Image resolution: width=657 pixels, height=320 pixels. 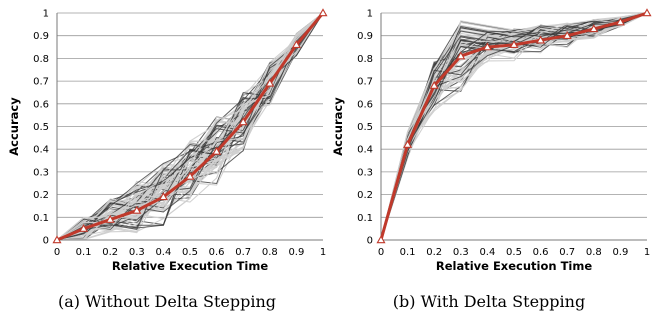 I want to click on figure-caption: (a) Without Delta Stepping, so click(x=167, y=301).